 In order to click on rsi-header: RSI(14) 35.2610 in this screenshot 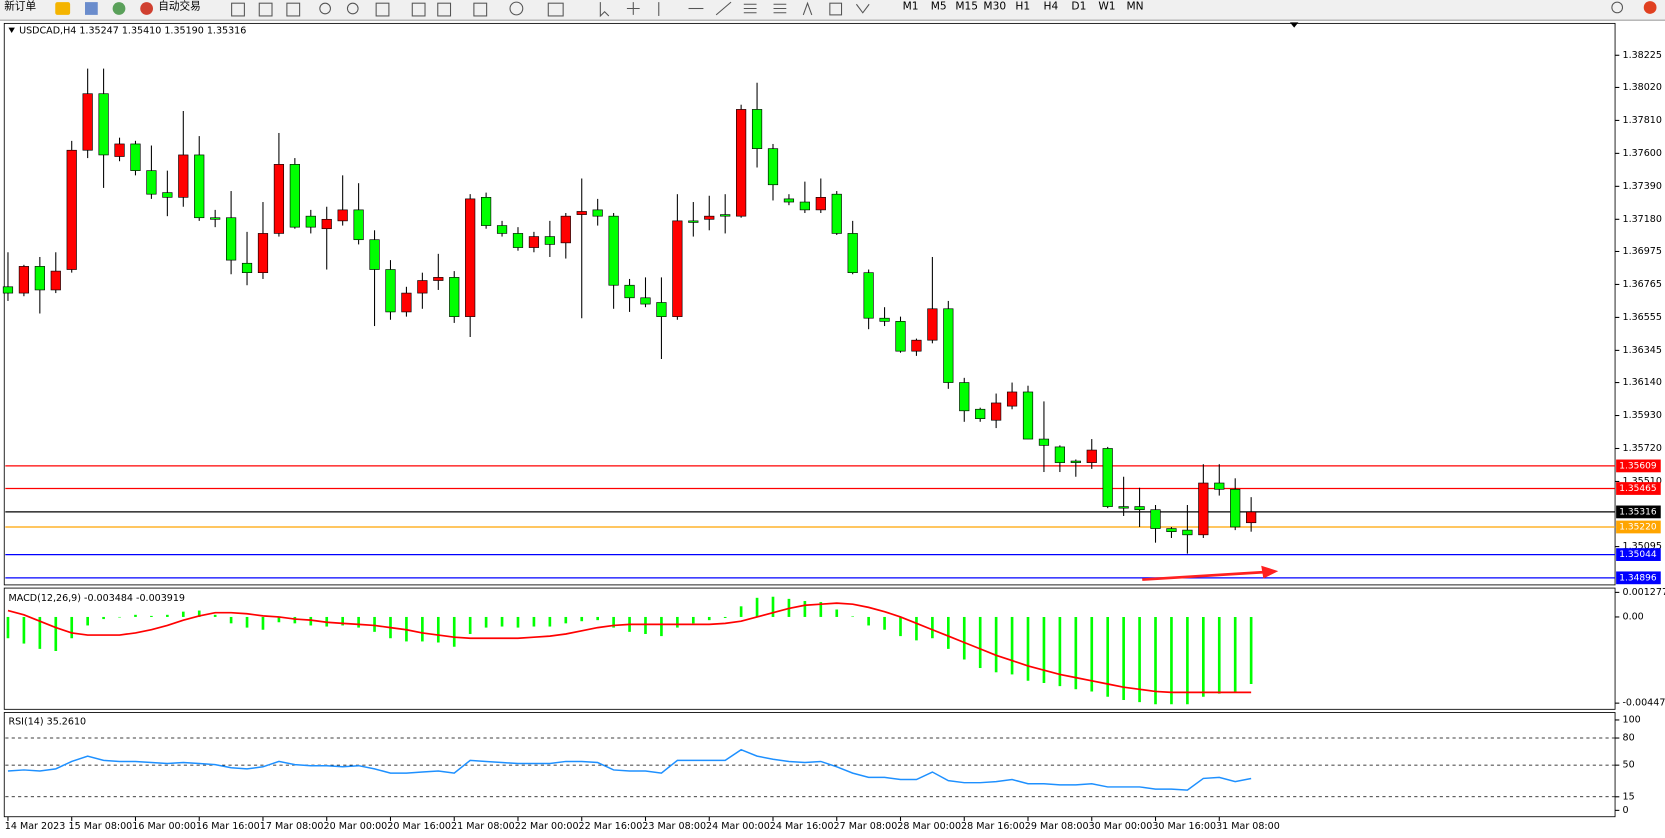, I will do `click(48, 722)`.